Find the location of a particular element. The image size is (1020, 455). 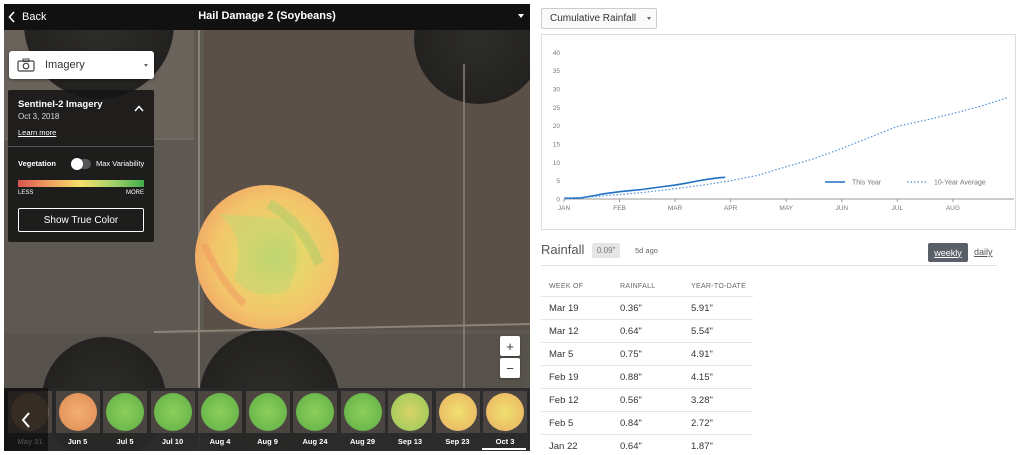

imagery-date: Oct 3, 2018 is located at coordinates (39, 116).